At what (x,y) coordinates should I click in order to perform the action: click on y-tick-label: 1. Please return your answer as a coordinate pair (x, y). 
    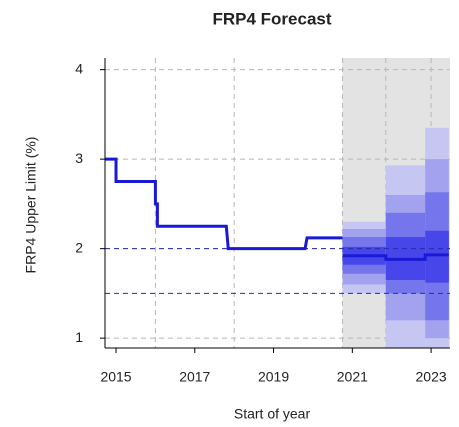
    Looking at the image, I should click on (79, 337).